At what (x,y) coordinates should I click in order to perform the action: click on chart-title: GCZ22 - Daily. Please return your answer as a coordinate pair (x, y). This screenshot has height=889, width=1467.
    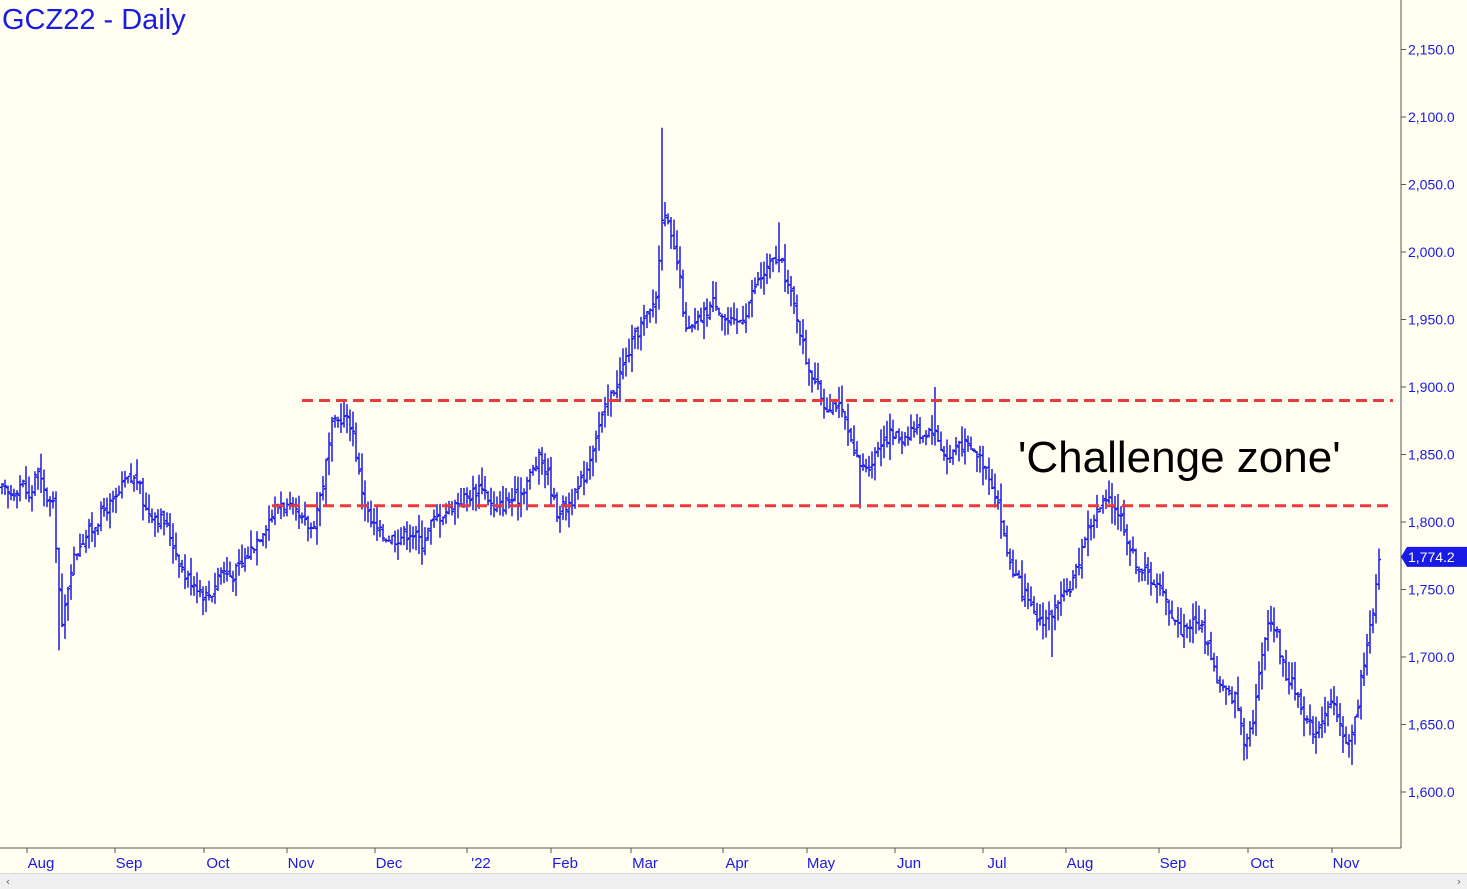
    Looking at the image, I should click on (94, 20).